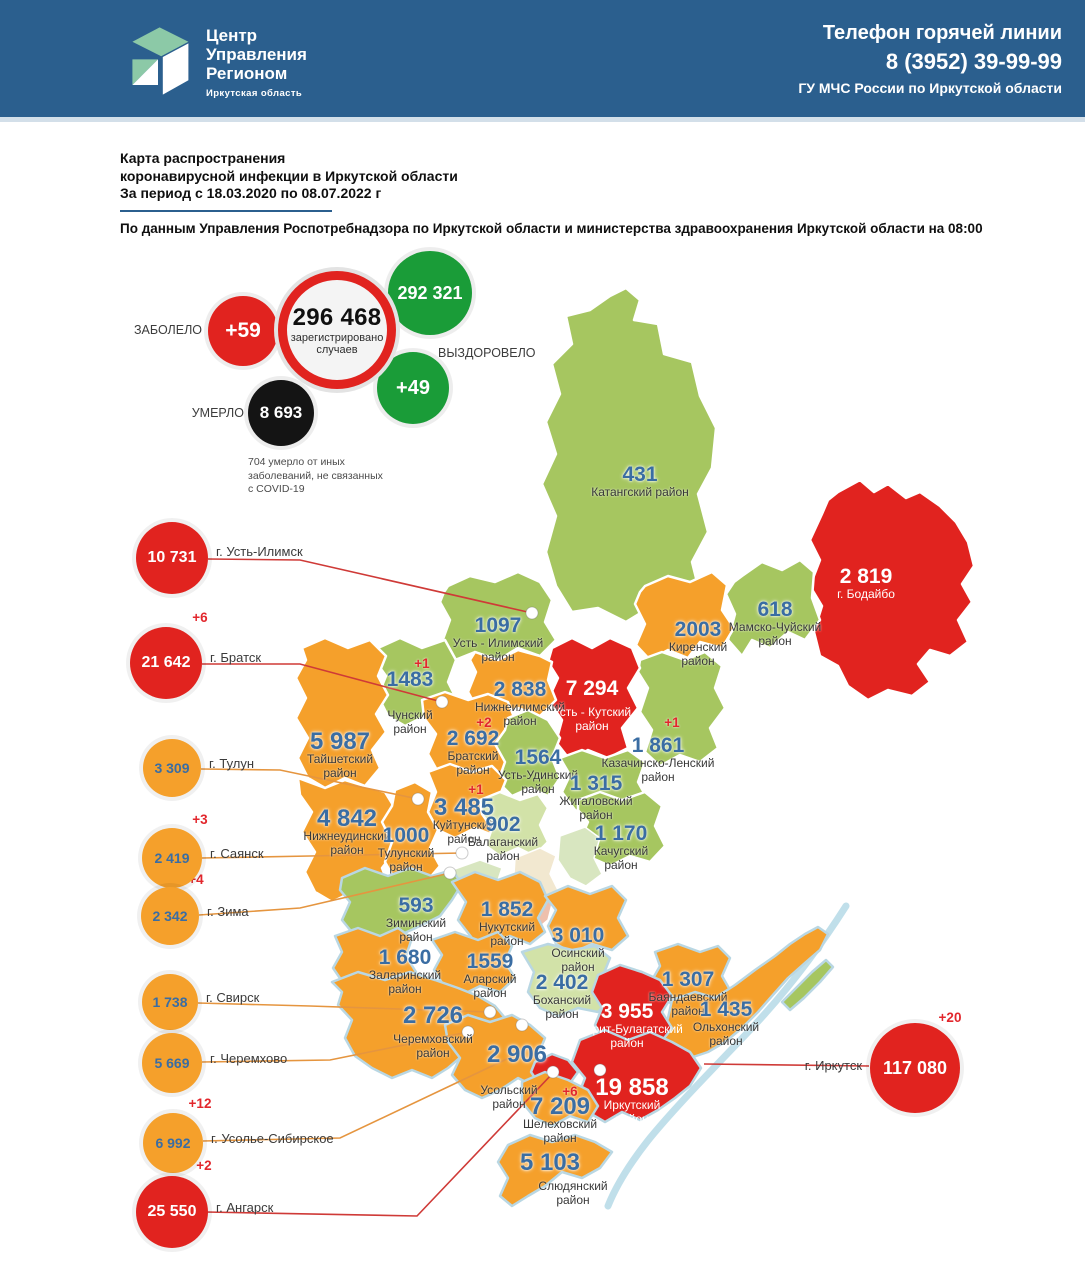 This screenshot has width=1085, height=1280. Describe the element at coordinates (573, 1186) in the screenshot. I see `district-name-line: Слюдянский` at that location.